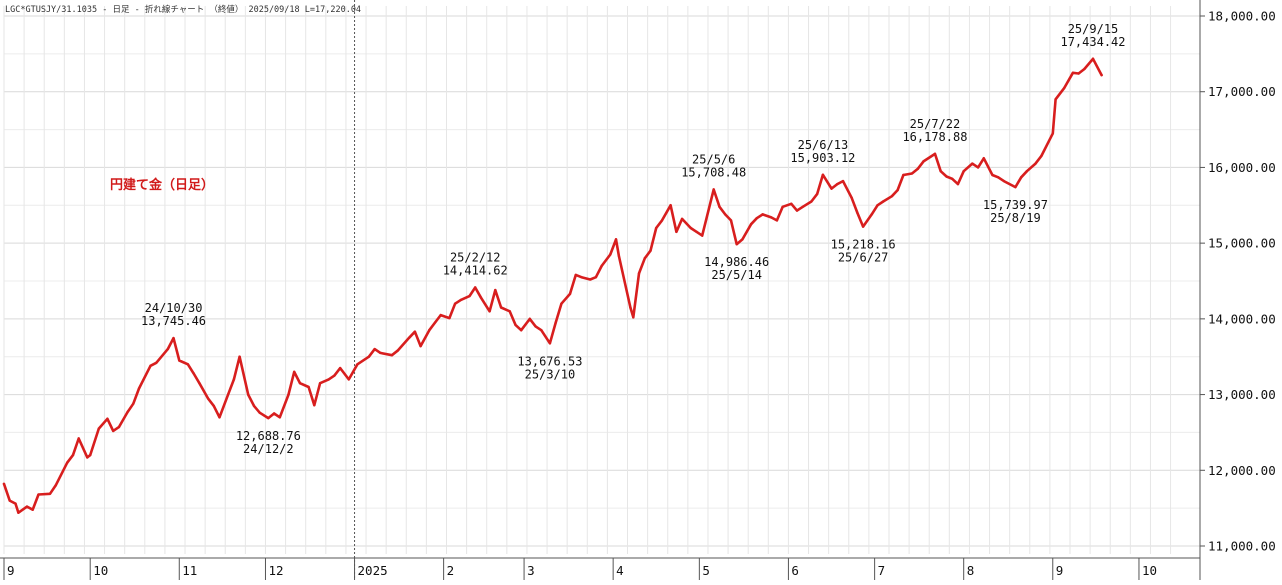  I want to click on annotation-date: 25/7/22, so click(935, 124).